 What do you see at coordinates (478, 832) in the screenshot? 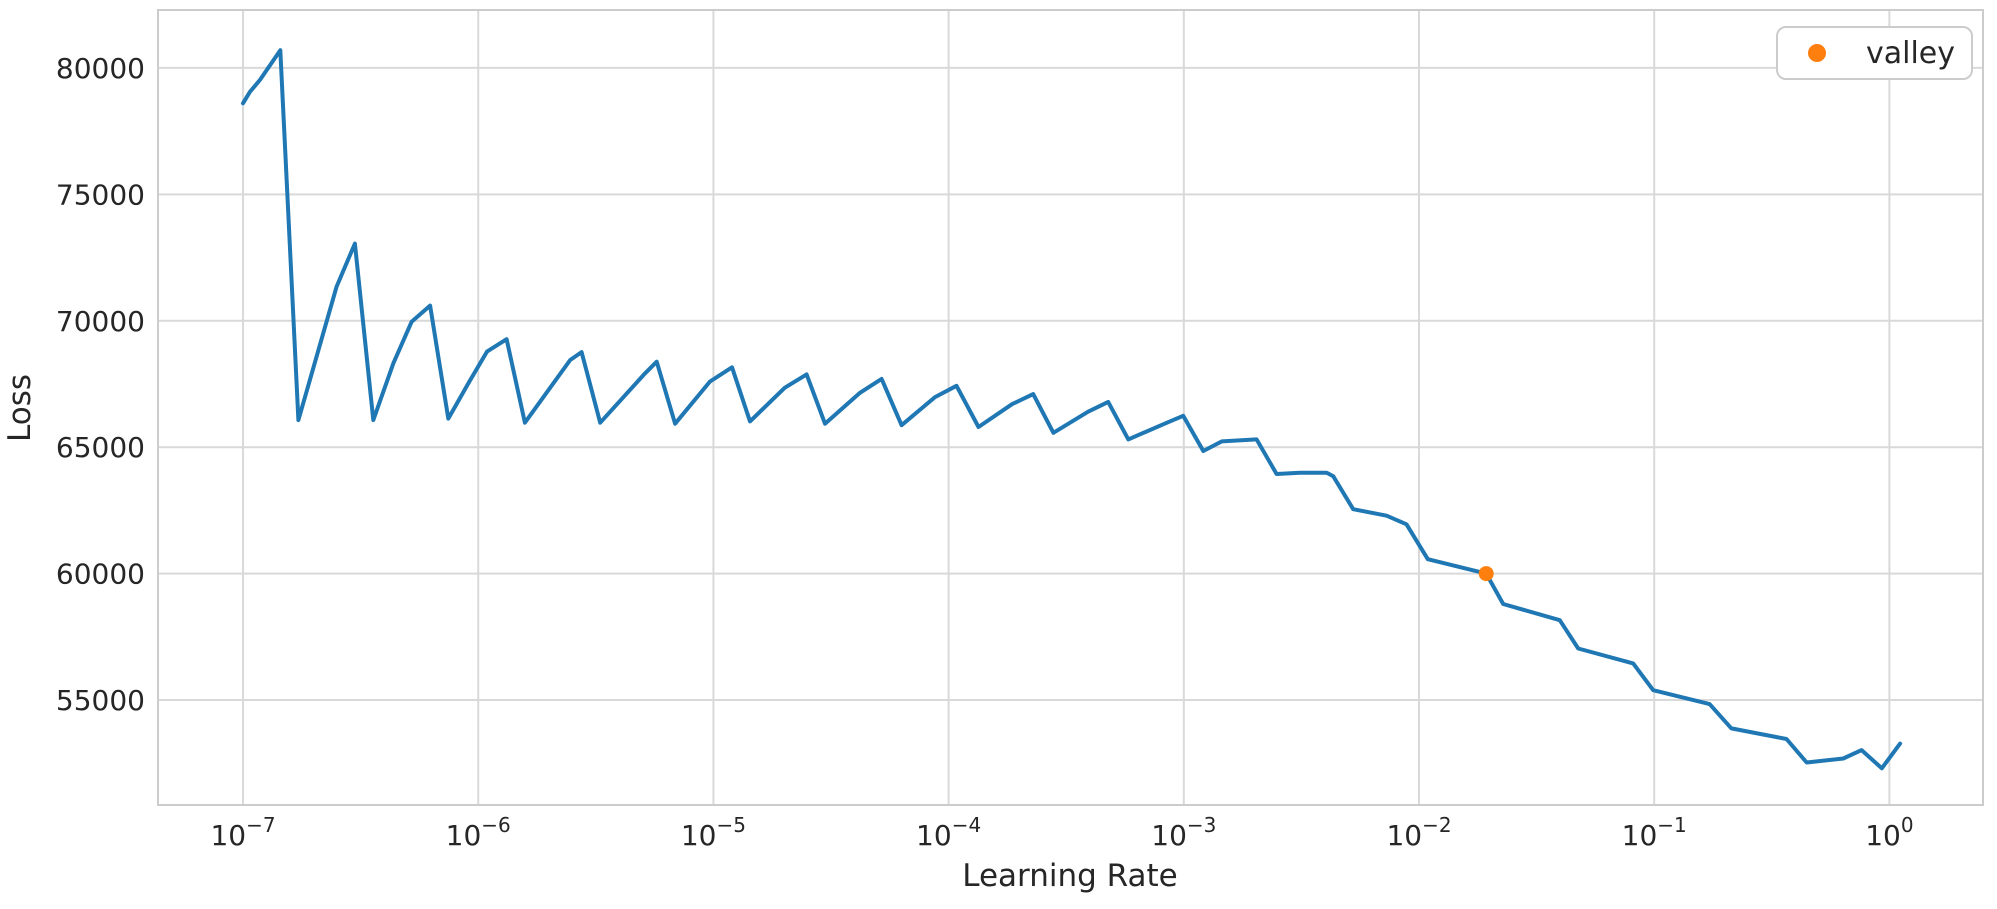
I see `x-tick-label: 10⁻⁶` at bounding box center [478, 832].